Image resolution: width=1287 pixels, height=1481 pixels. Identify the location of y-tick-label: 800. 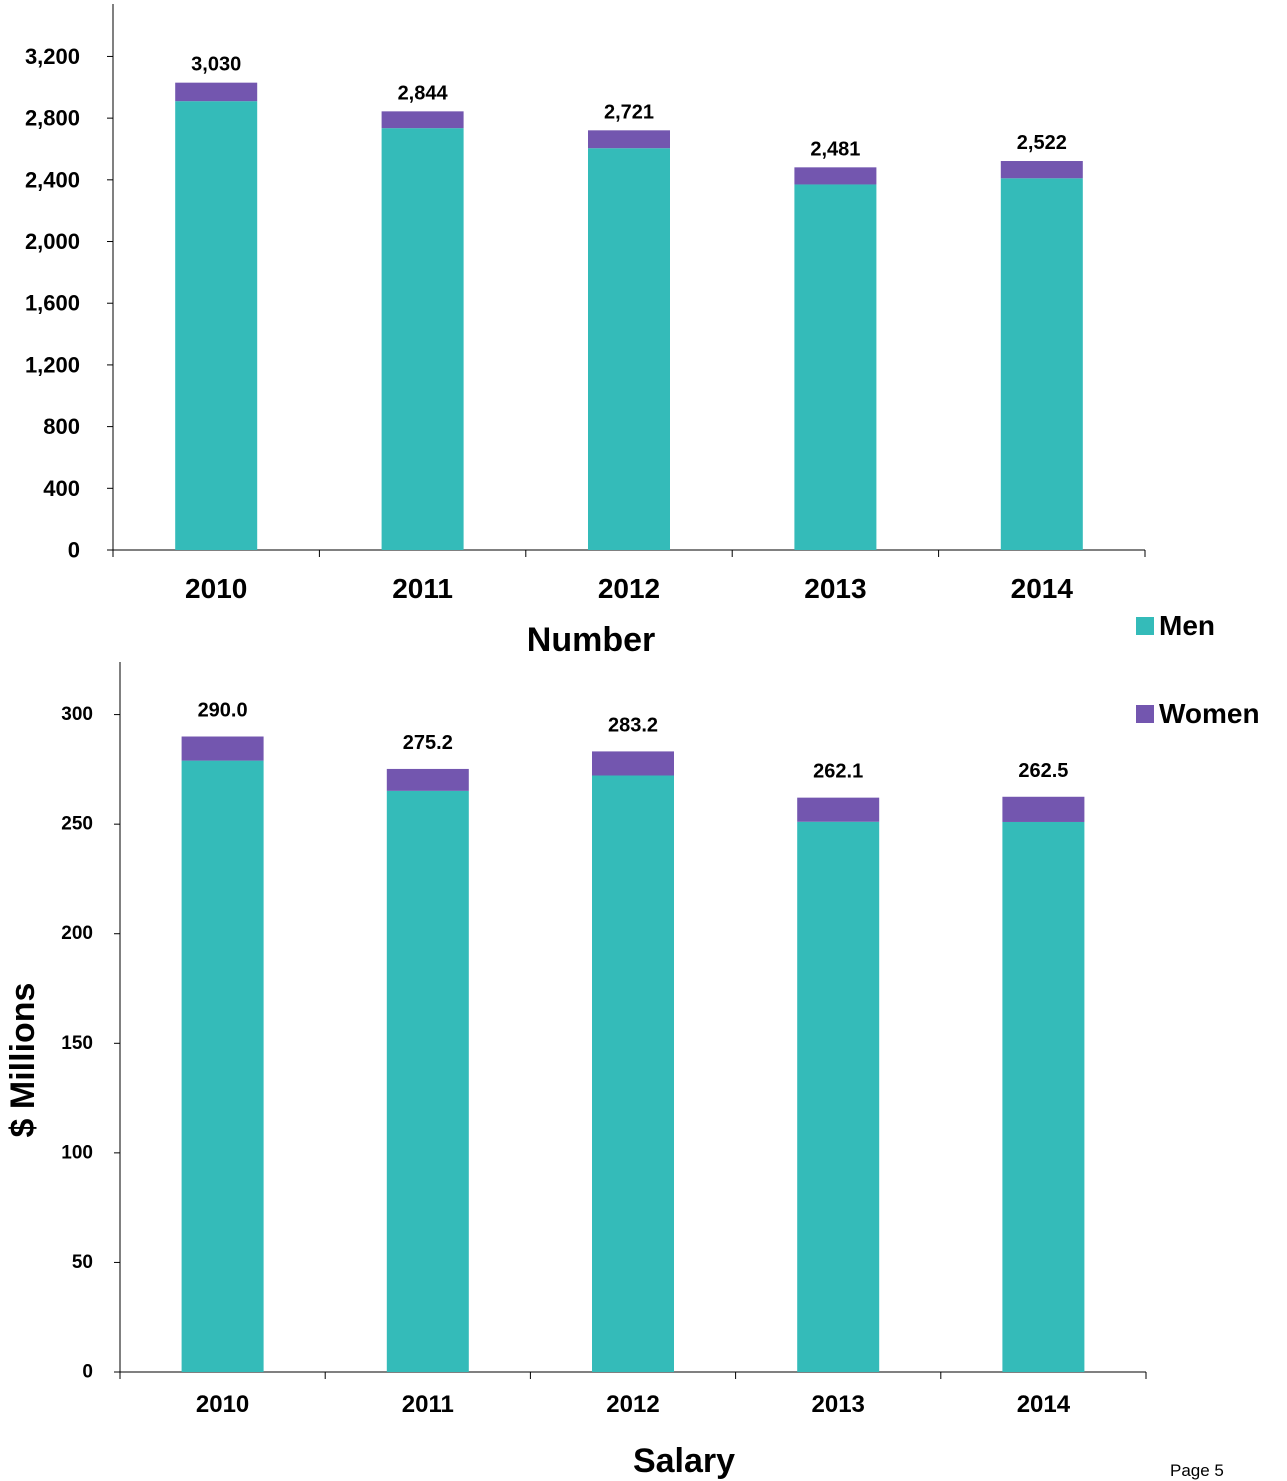
(61, 426).